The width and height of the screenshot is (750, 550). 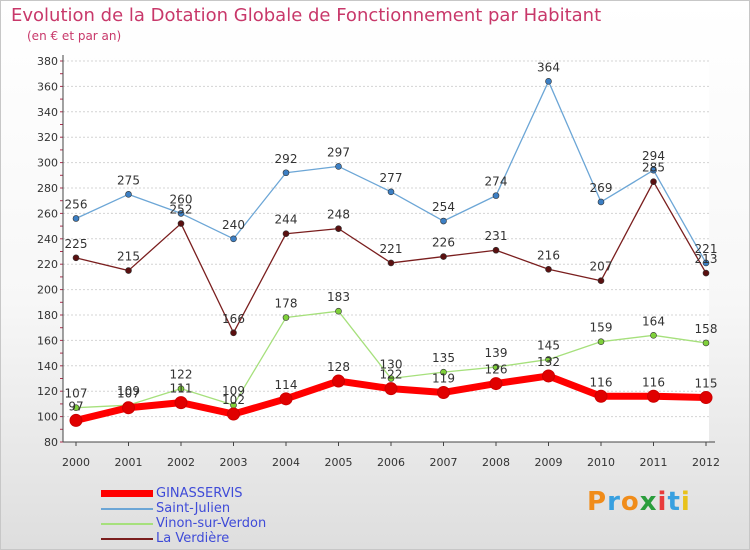 What do you see at coordinates (601, 188) in the screenshot?
I see `data-label: 269` at bounding box center [601, 188].